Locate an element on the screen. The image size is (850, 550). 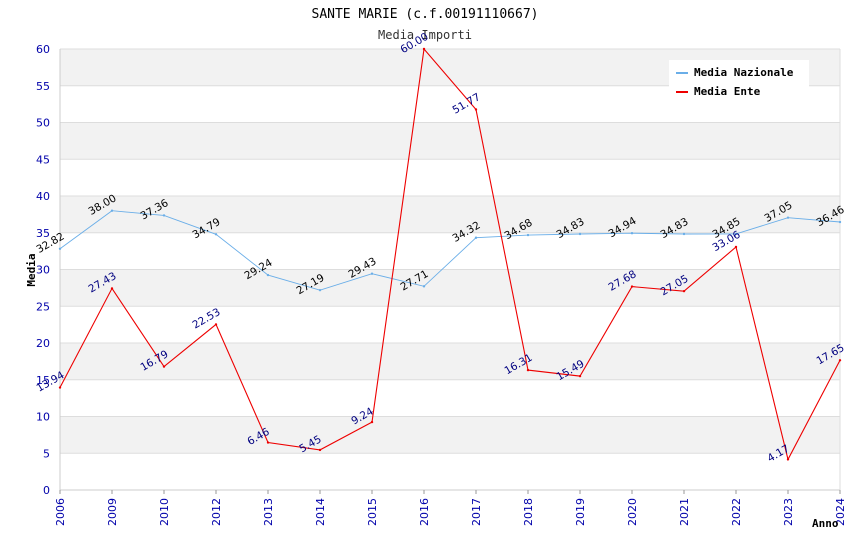
x-tick-label: 2014 is located at coordinates (320, 512).